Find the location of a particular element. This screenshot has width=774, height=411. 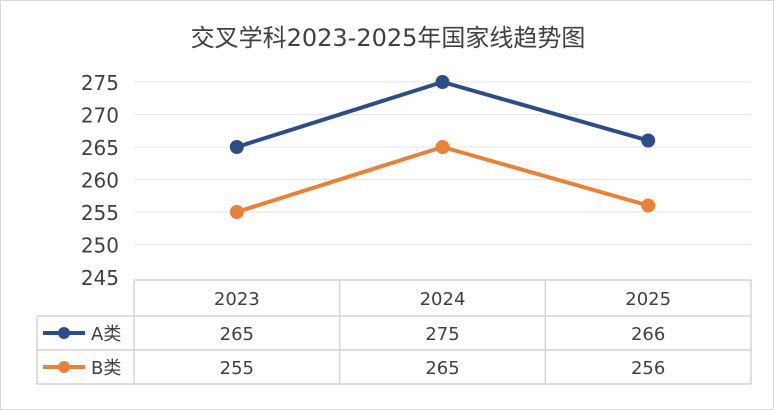

y-tick-label: 245 is located at coordinates (100, 278).